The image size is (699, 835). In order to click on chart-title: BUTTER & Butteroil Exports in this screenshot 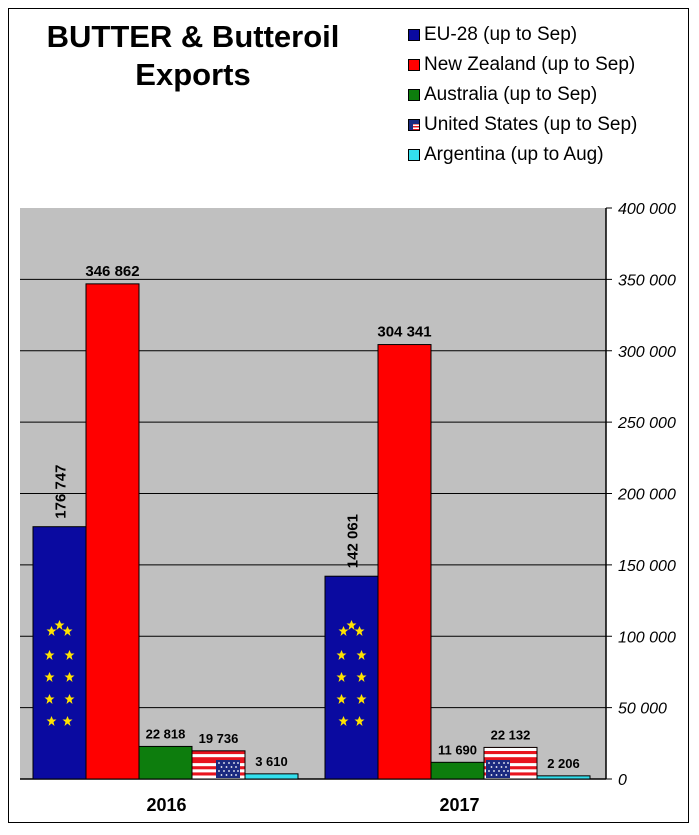, I will do `click(193, 55)`.